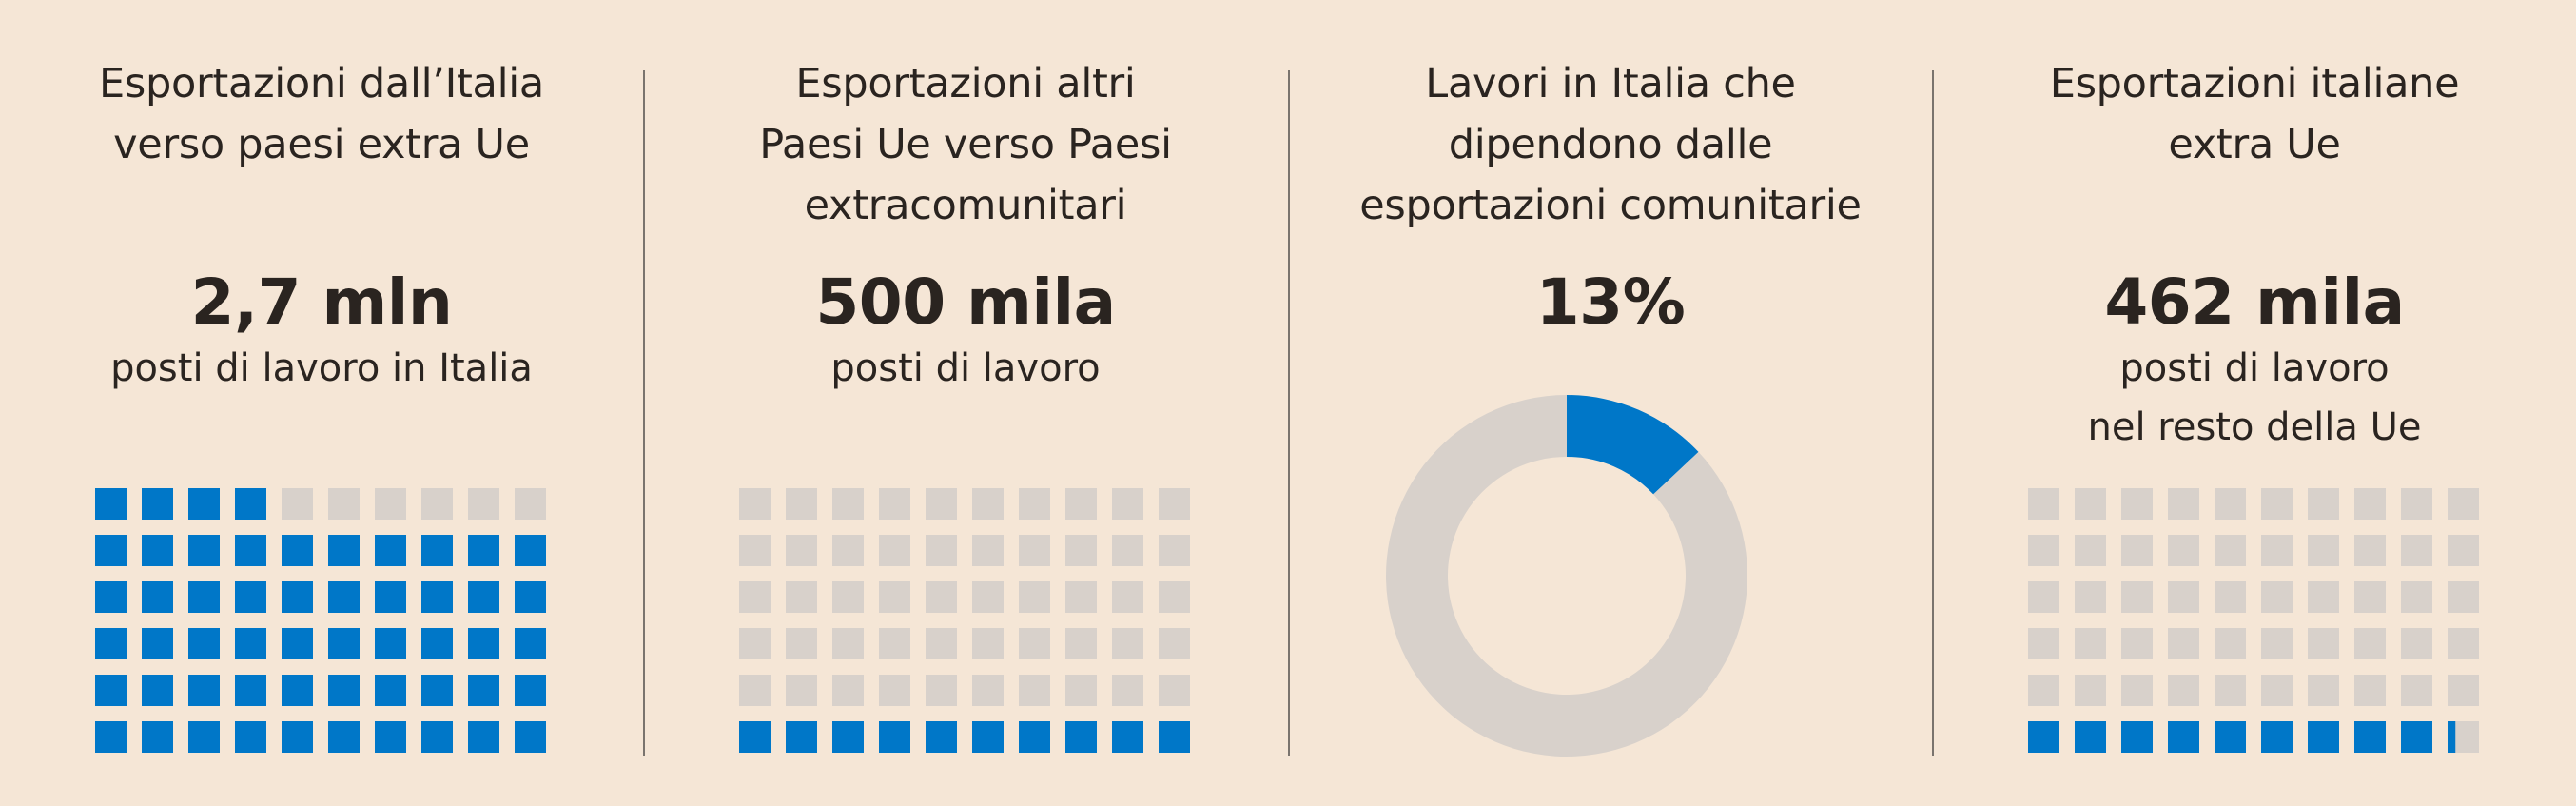 The image size is (2576, 806). Describe the element at coordinates (966, 368) in the screenshot. I see `panel-subtitle: posti di lavoro` at that location.